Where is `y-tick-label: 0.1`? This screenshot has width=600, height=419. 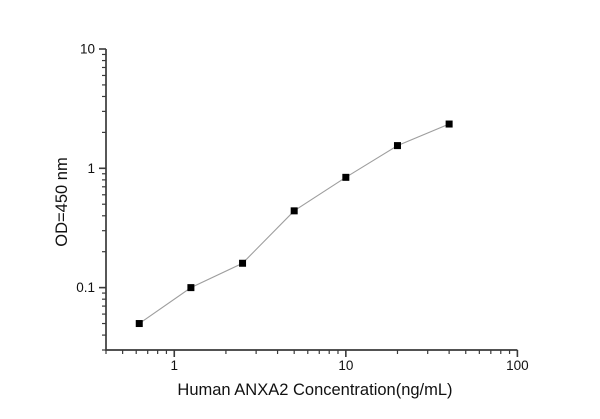 y-tick-label: 0.1 is located at coordinates (85, 287).